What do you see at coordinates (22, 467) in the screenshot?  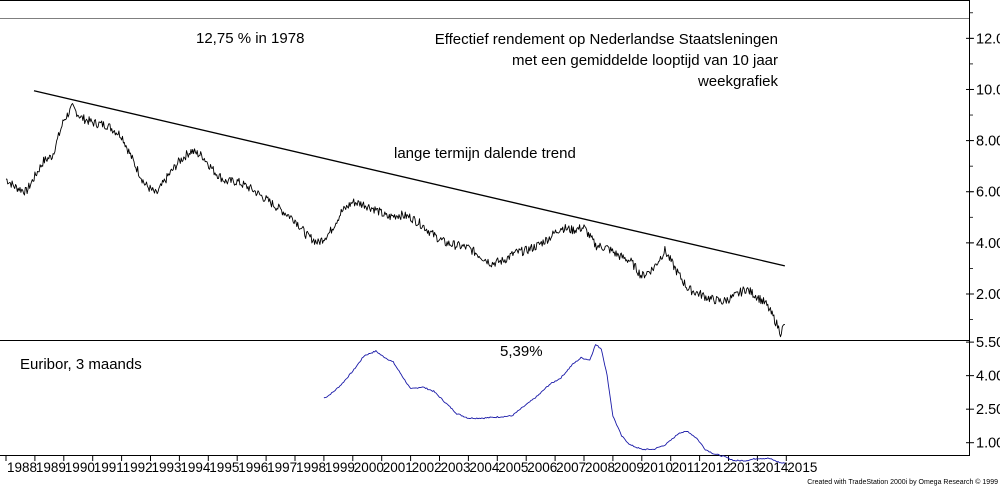 I see `x-tick-label: 1988` at bounding box center [22, 467].